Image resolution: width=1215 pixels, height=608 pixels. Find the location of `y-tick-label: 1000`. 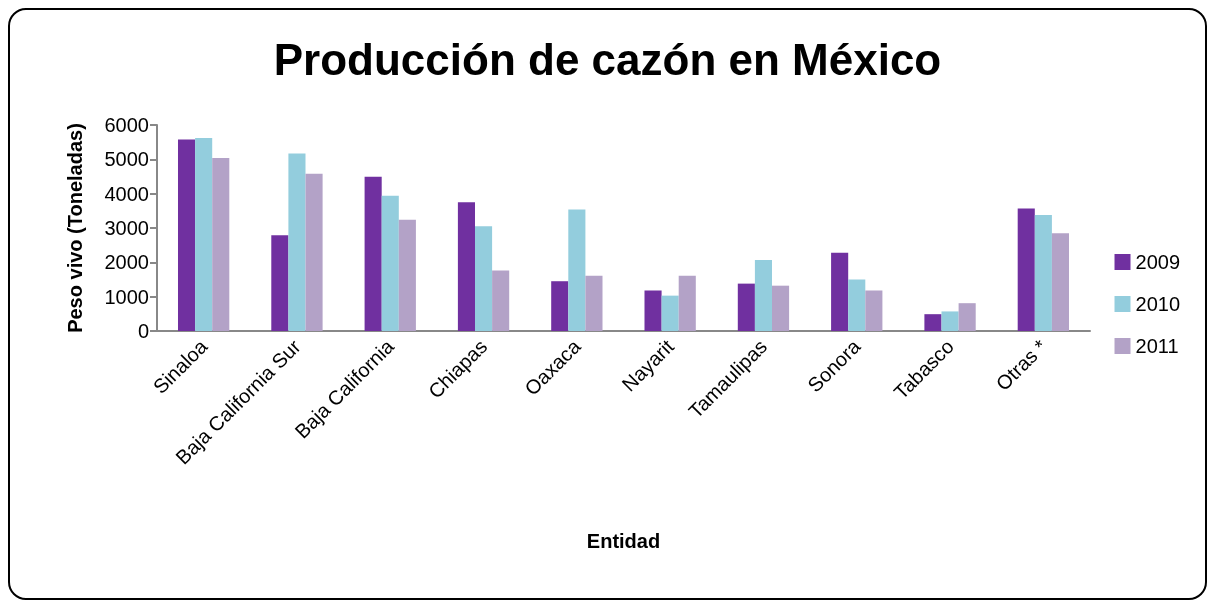

y-tick-label: 1000 is located at coordinates (126, 296).